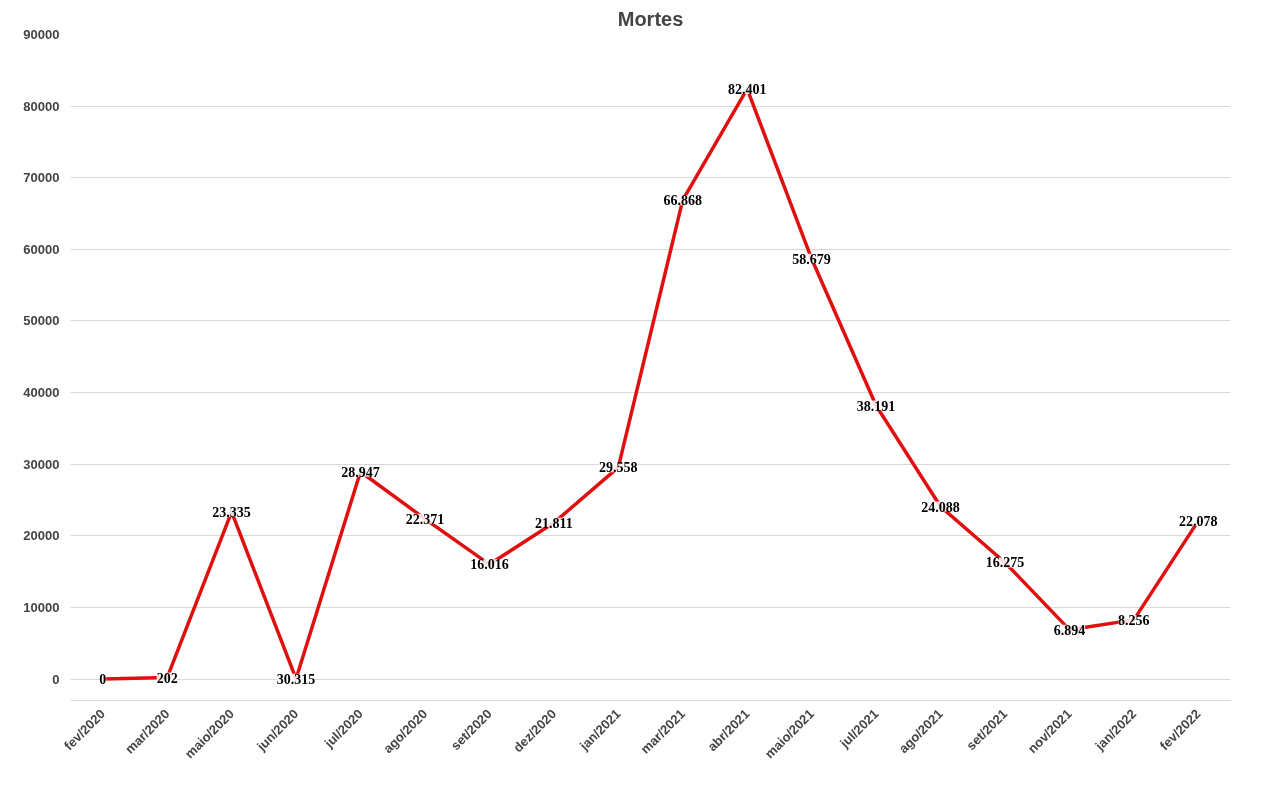  I want to click on data-label: 8.256, so click(1134, 620).